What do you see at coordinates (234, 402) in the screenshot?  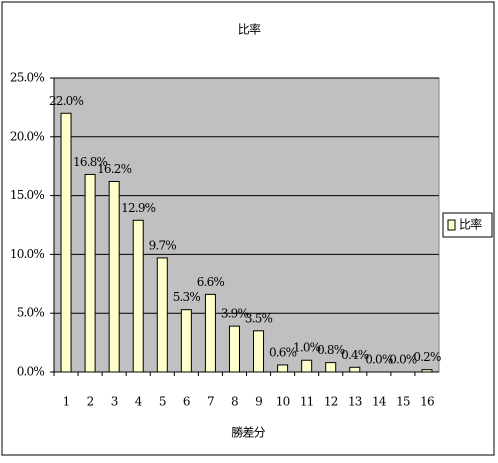 I see `x-tick-label: 8` at bounding box center [234, 402].